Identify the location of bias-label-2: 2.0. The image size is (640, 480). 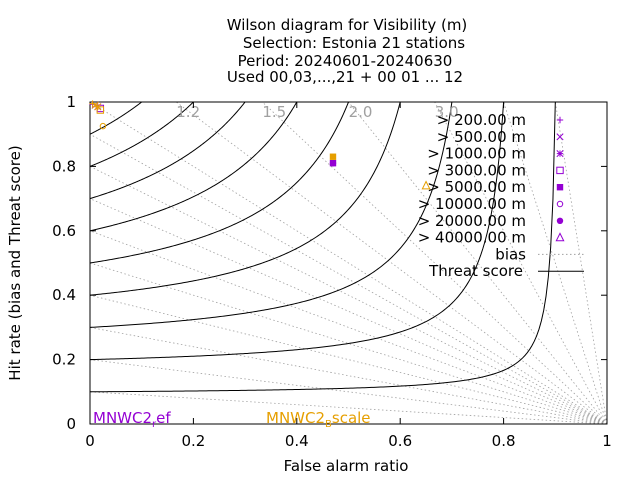
(361, 112).